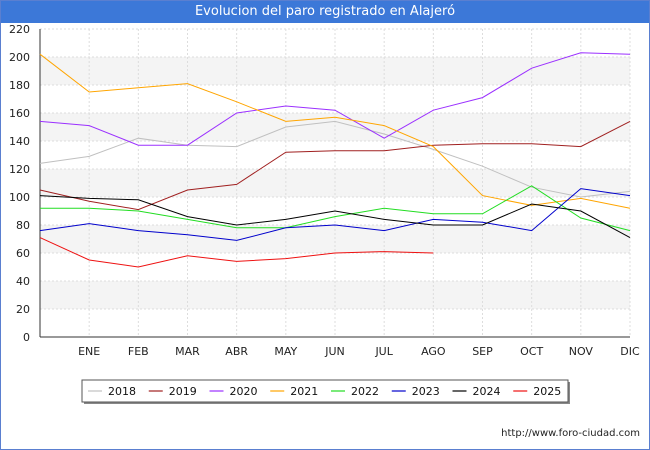  Describe the element at coordinates (19, 113) in the screenshot. I see `y-tick-label: 160` at that location.